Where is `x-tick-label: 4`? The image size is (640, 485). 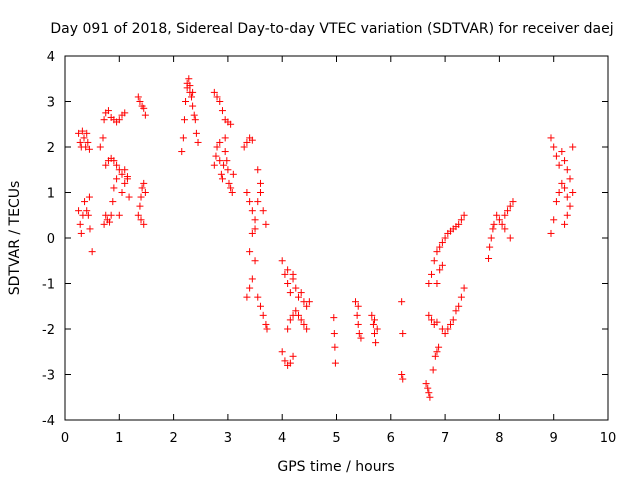 x-tick-label: 4 is located at coordinates (282, 438).